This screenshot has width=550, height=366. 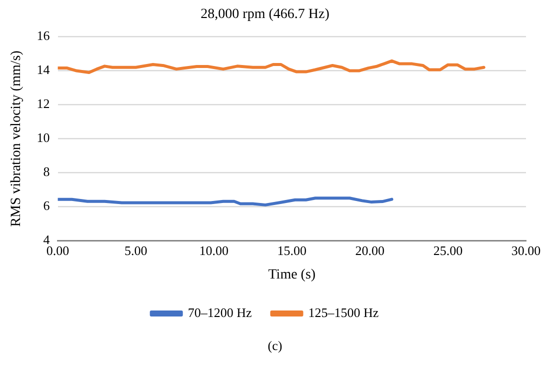 I want to click on y-tick-label: 10, so click(x=43, y=138).